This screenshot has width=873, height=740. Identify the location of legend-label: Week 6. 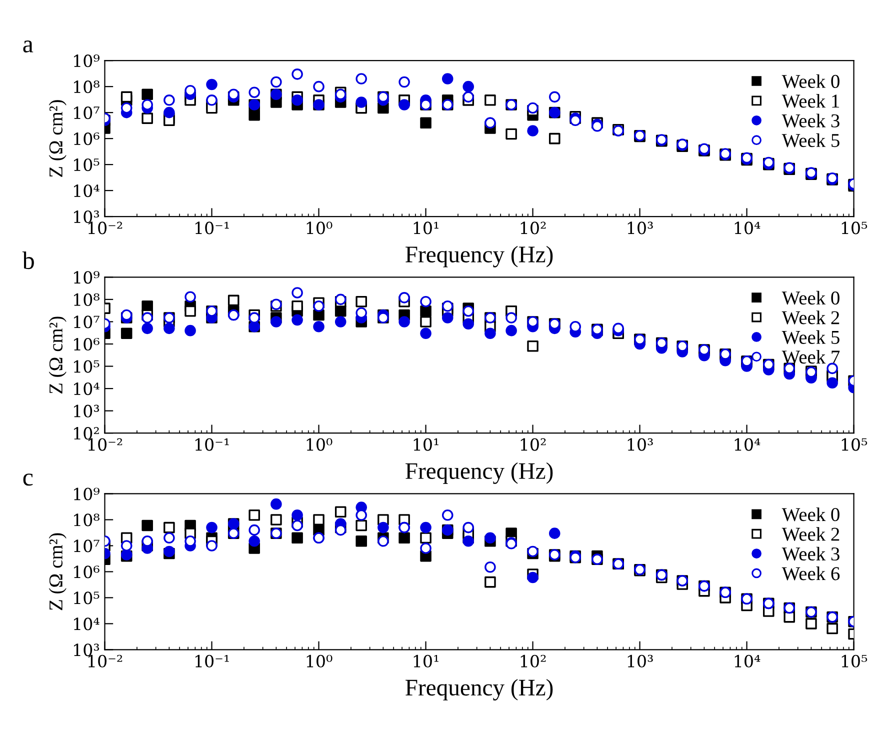
(811, 573).